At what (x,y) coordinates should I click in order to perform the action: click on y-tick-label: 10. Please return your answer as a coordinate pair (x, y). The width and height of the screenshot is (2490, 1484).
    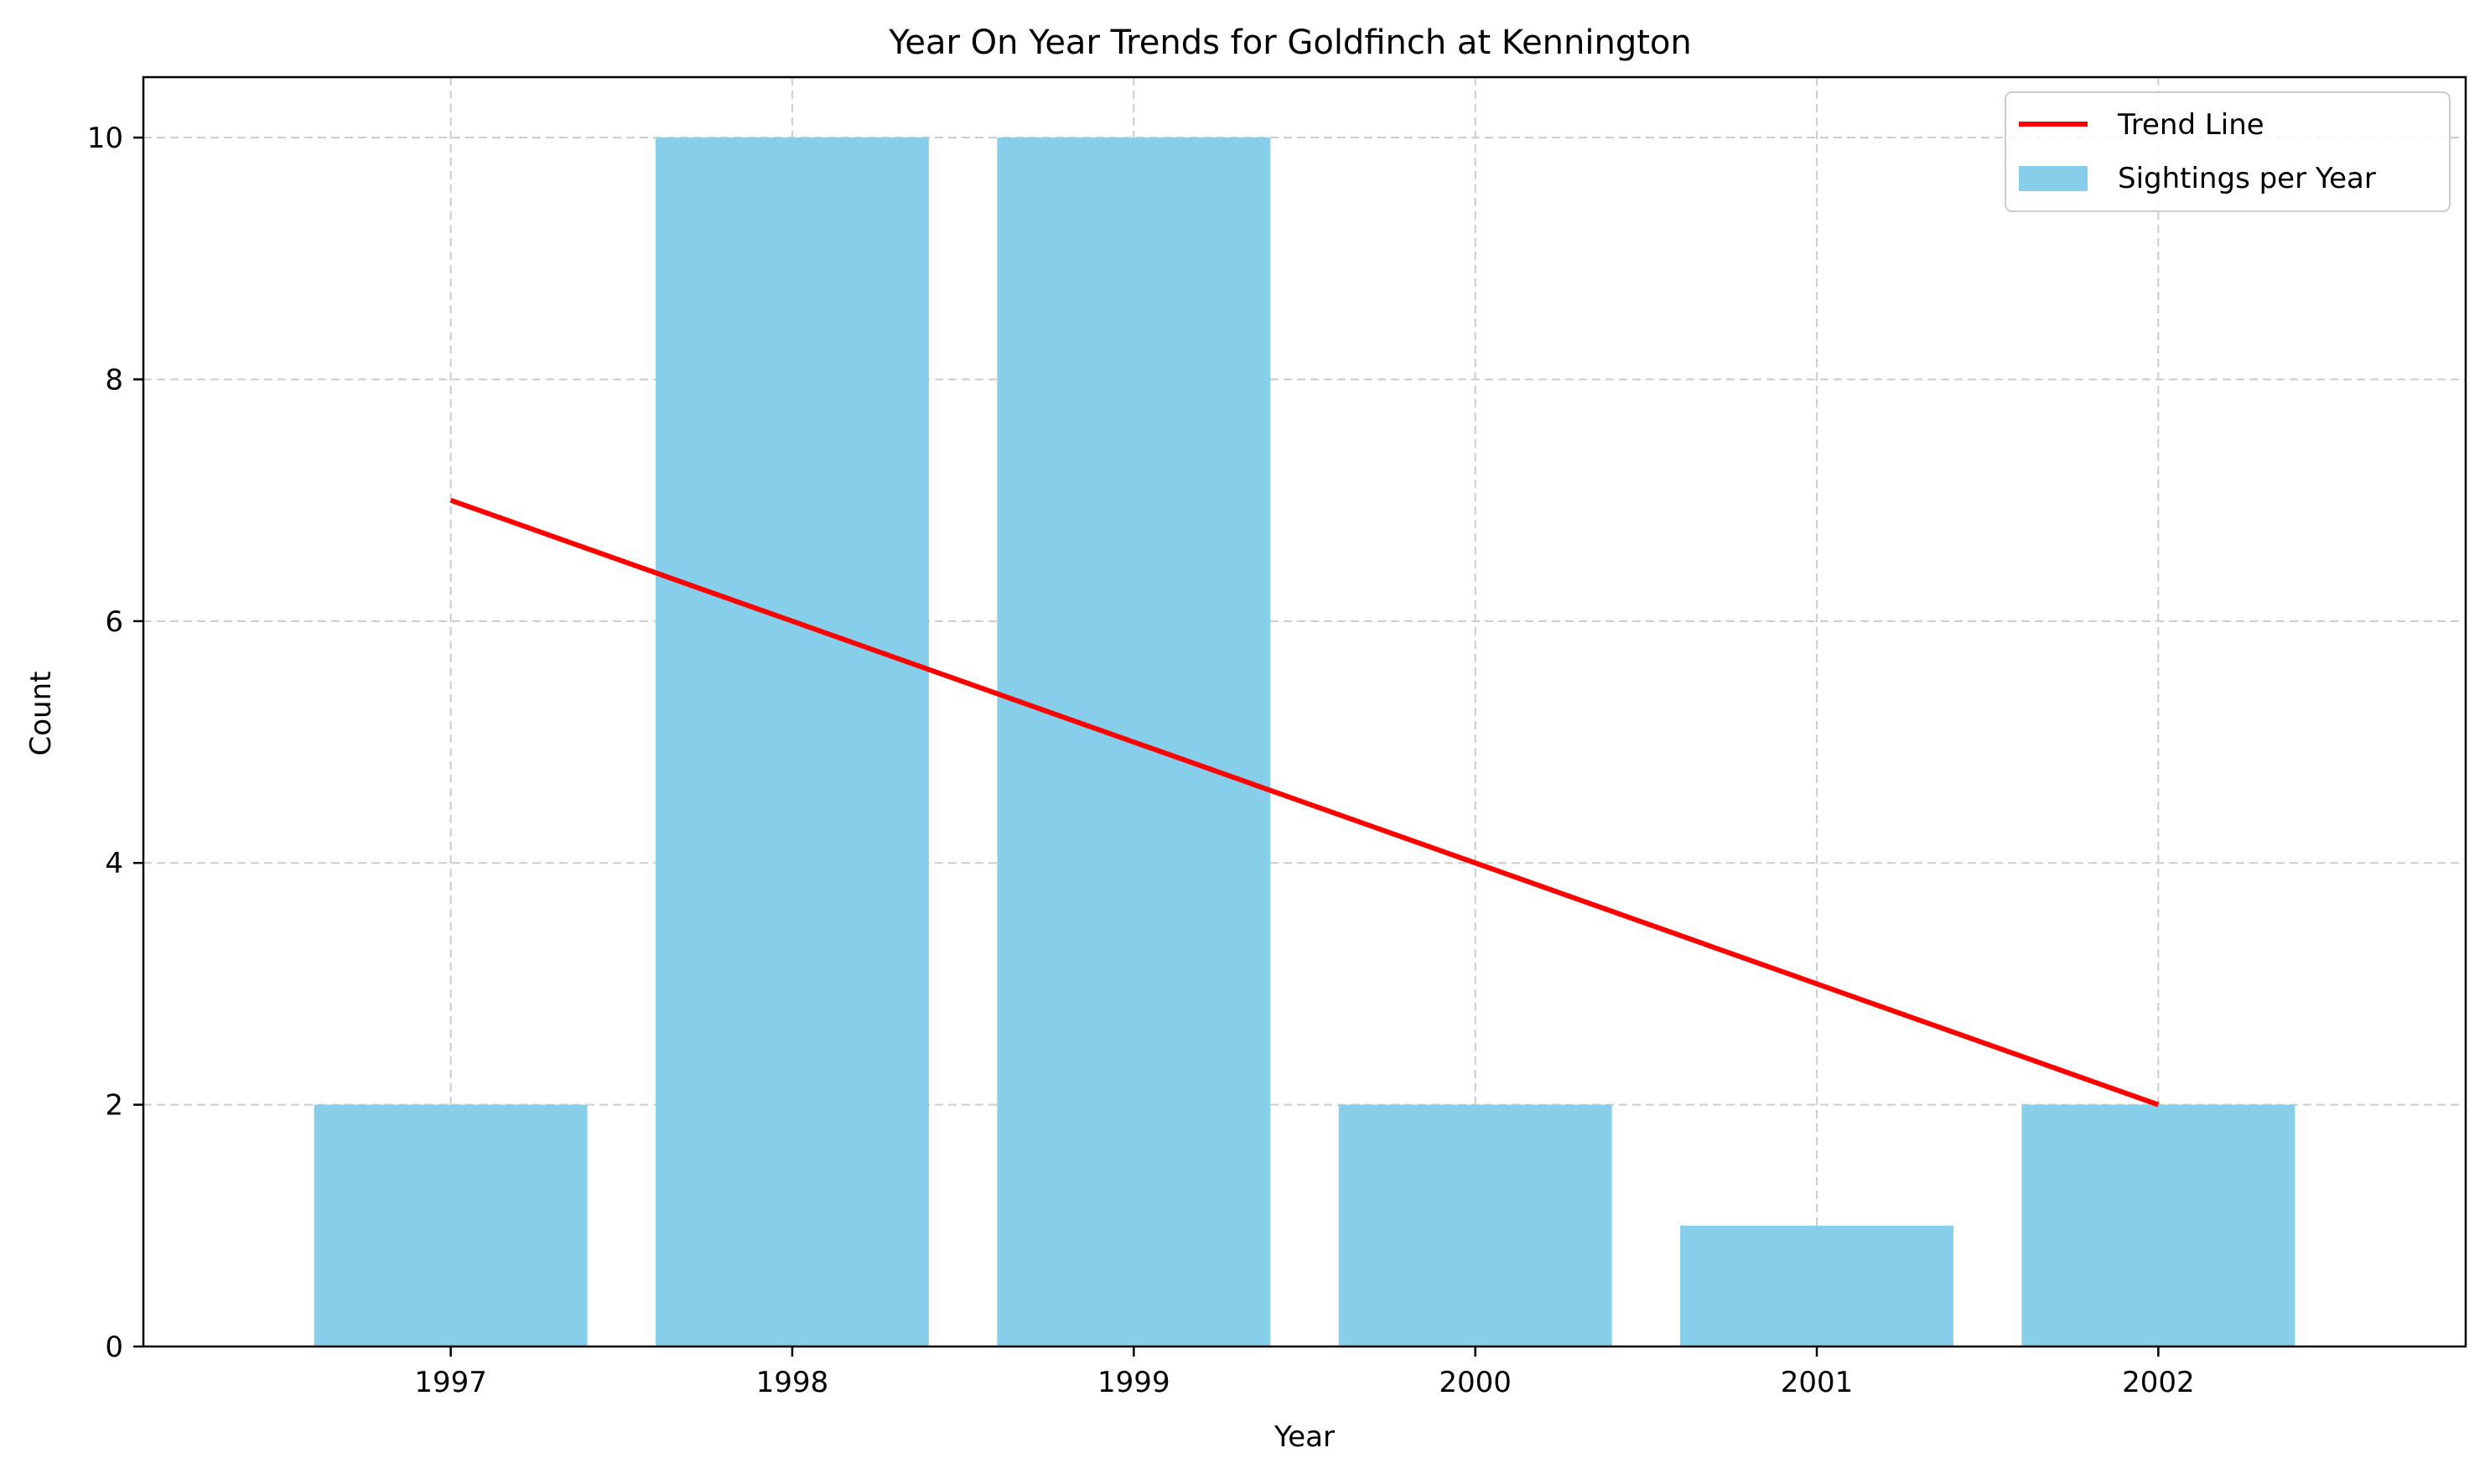
    Looking at the image, I should click on (105, 138).